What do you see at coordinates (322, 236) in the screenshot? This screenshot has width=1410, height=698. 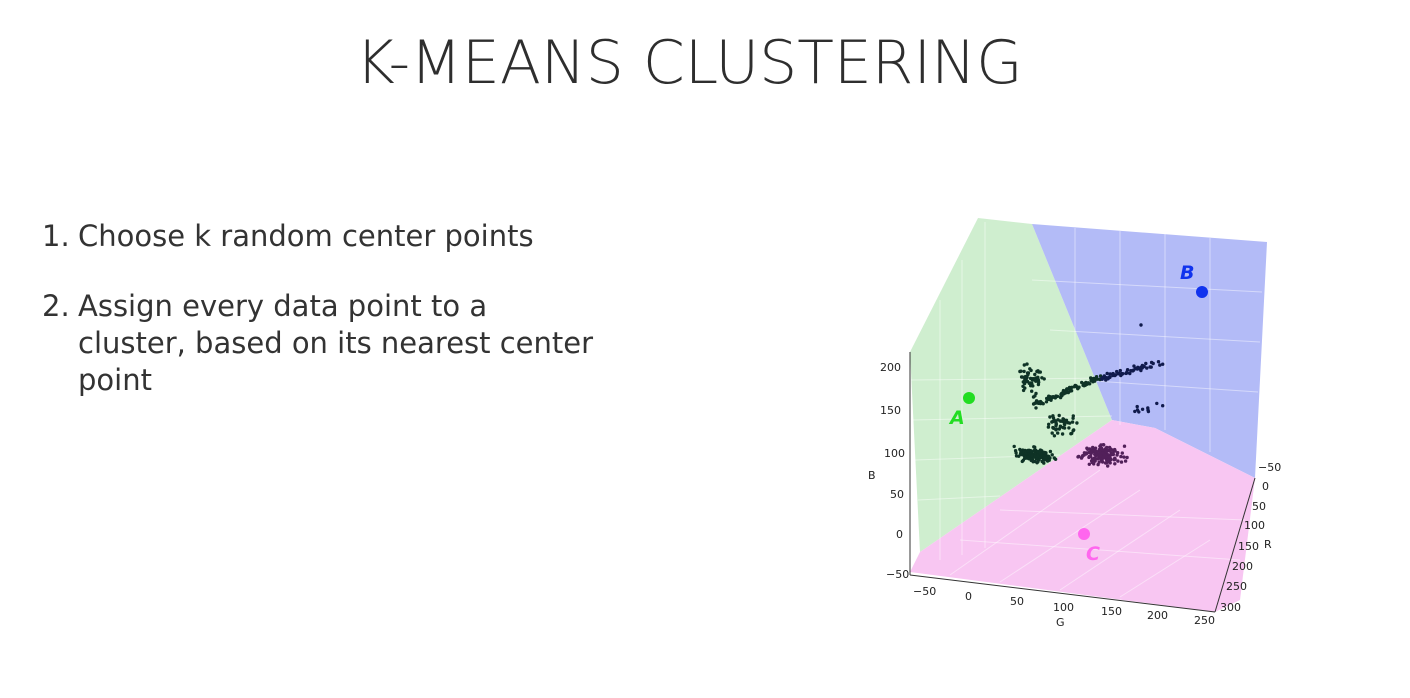 I see `step-item: 1. Choose k random center points` at bounding box center [322, 236].